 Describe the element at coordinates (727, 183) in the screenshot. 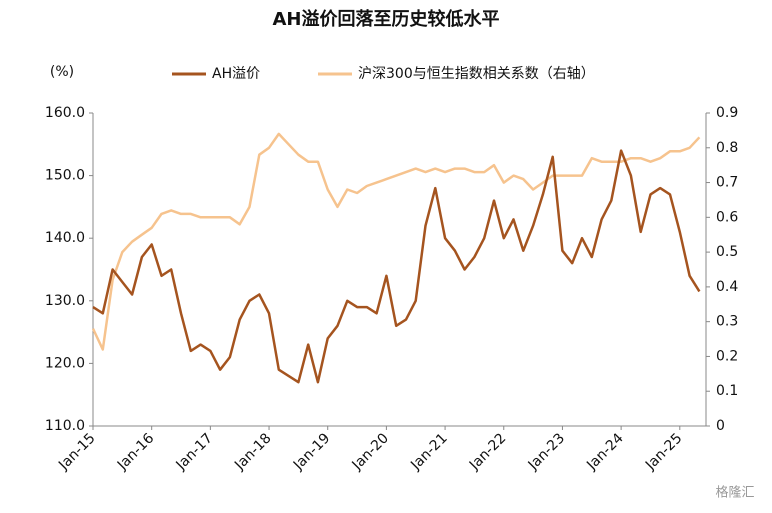

I see `y2-tick-label: 0.7` at that location.